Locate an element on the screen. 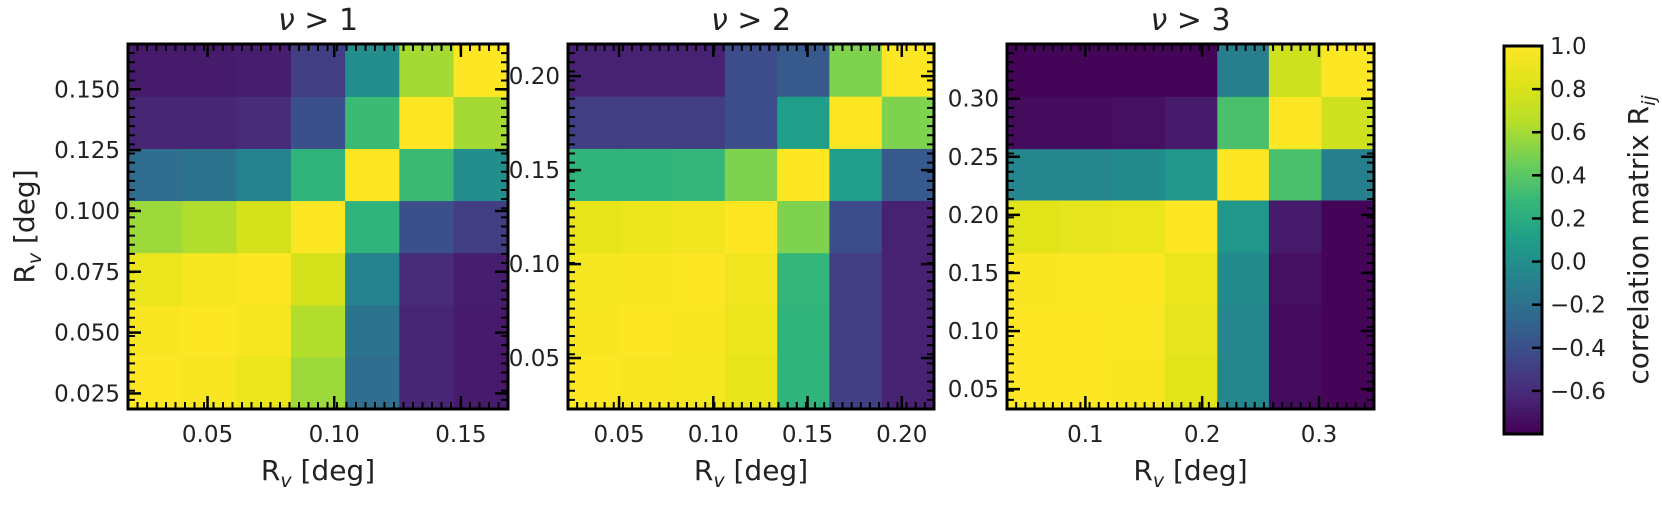  colorbar-ticks: 1.0 0.8 0.6 0.4 0.2 0.0 −0.2 −0.4 −0.6 is located at coordinates (1569, 219).